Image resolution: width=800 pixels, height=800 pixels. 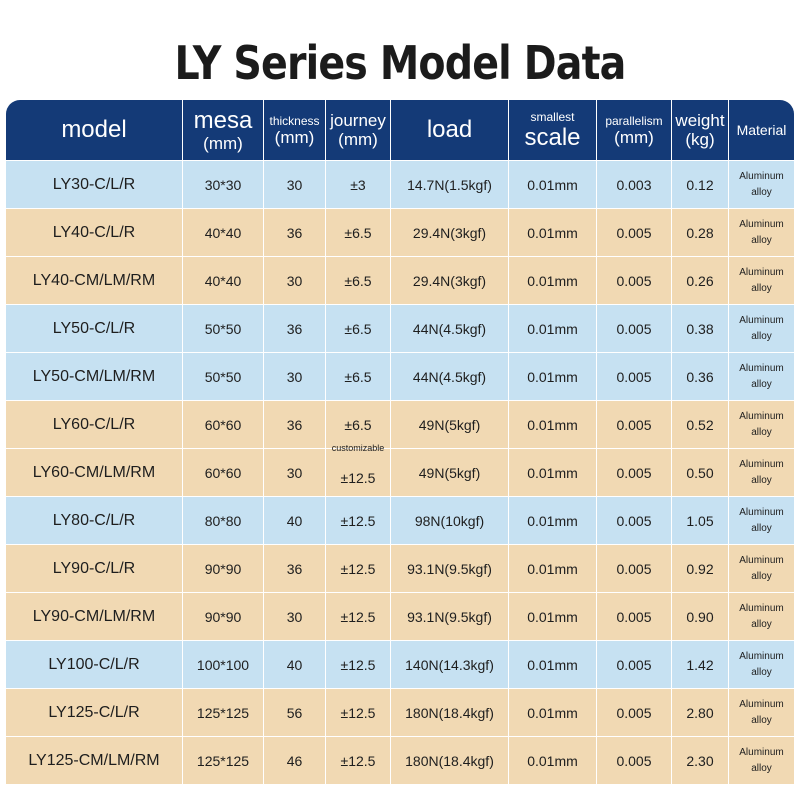 I want to click on cell-model-value: LY90-C/L/R, so click(x=94, y=568).